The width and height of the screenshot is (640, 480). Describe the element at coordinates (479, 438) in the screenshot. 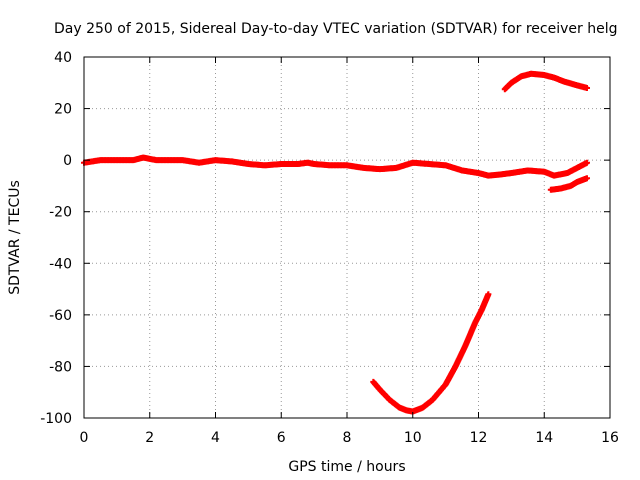

I see `x-tick-label: 12` at that location.